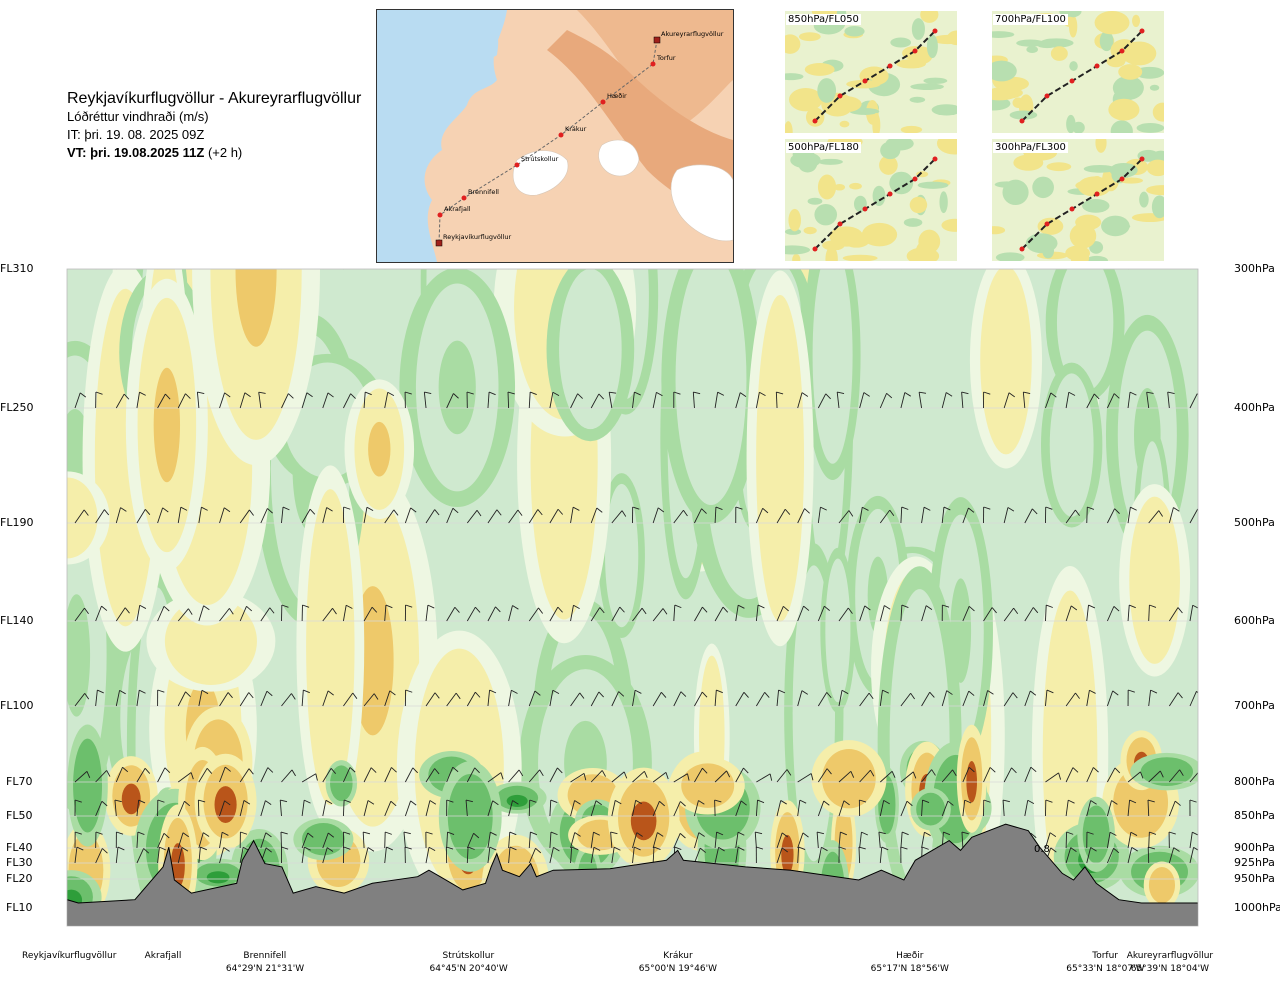  Describe the element at coordinates (19, 847) in the screenshot. I see `level-label-fl: FL40` at that location.